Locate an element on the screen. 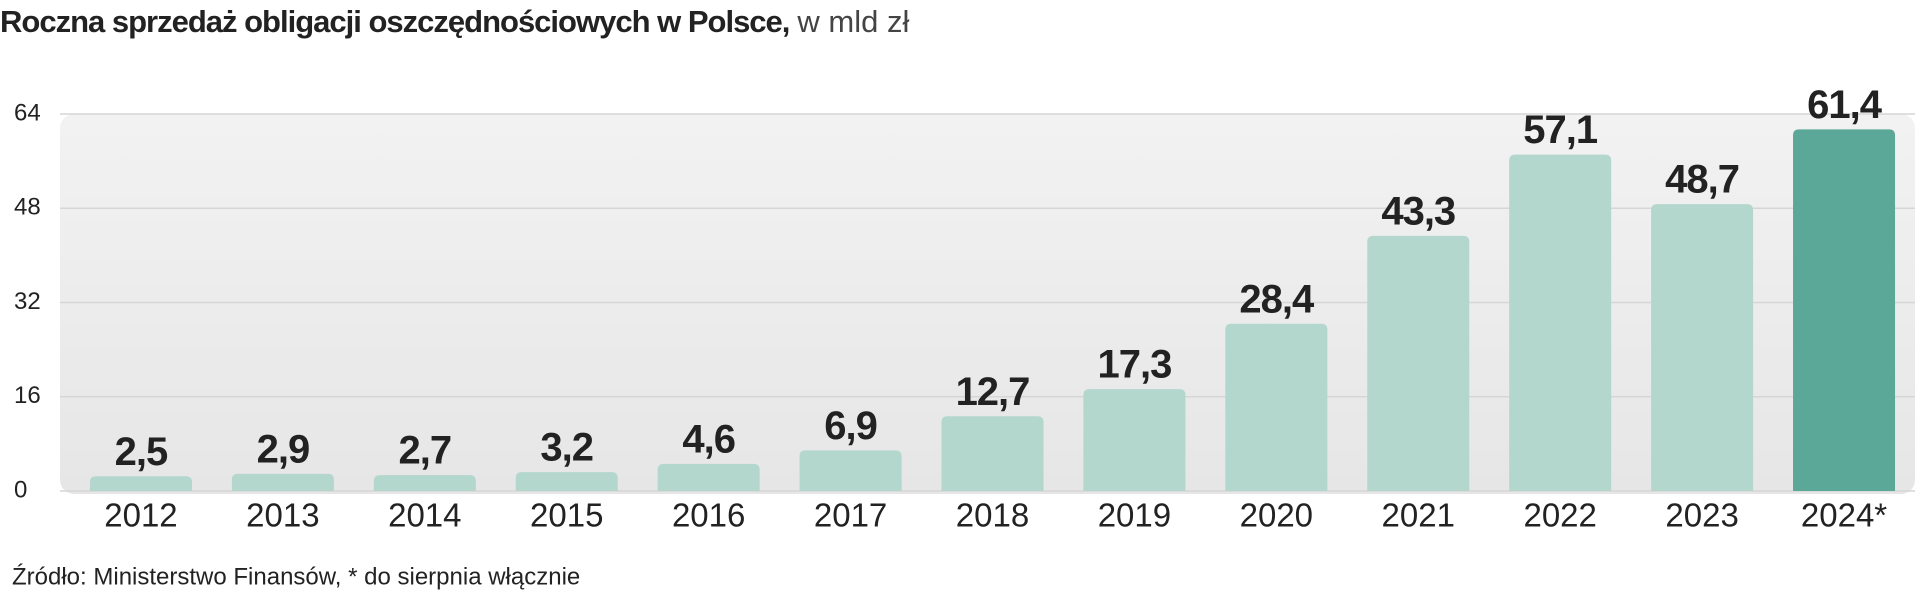 This screenshot has height=596, width=1920. value-label: 43,3 is located at coordinates (1418, 211).